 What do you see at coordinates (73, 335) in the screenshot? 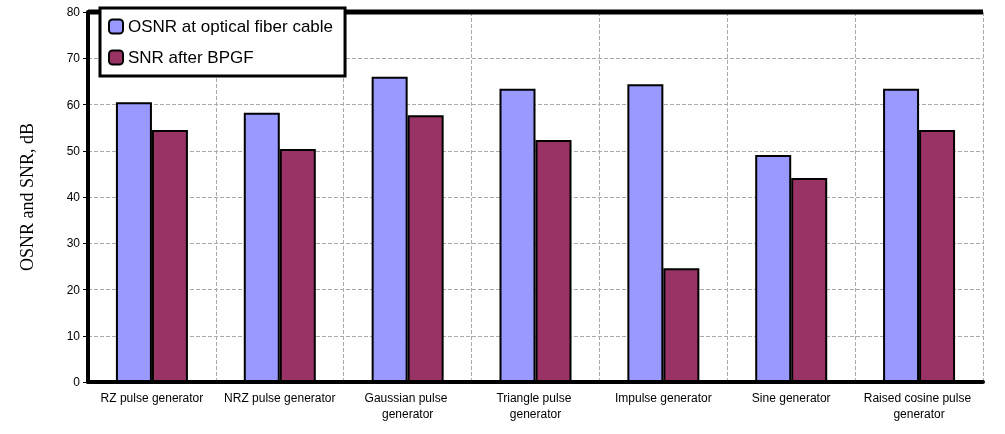
I see `y-tick-label: 10` at bounding box center [73, 335].